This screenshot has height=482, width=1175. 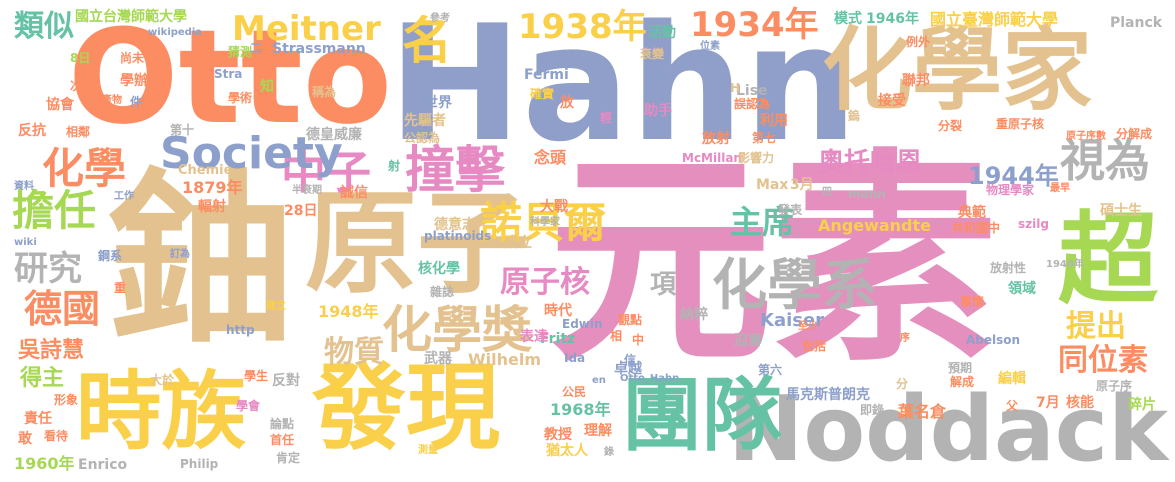 What do you see at coordinates (638, 340) in the screenshot?
I see `word-middle: 中` at bounding box center [638, 340].